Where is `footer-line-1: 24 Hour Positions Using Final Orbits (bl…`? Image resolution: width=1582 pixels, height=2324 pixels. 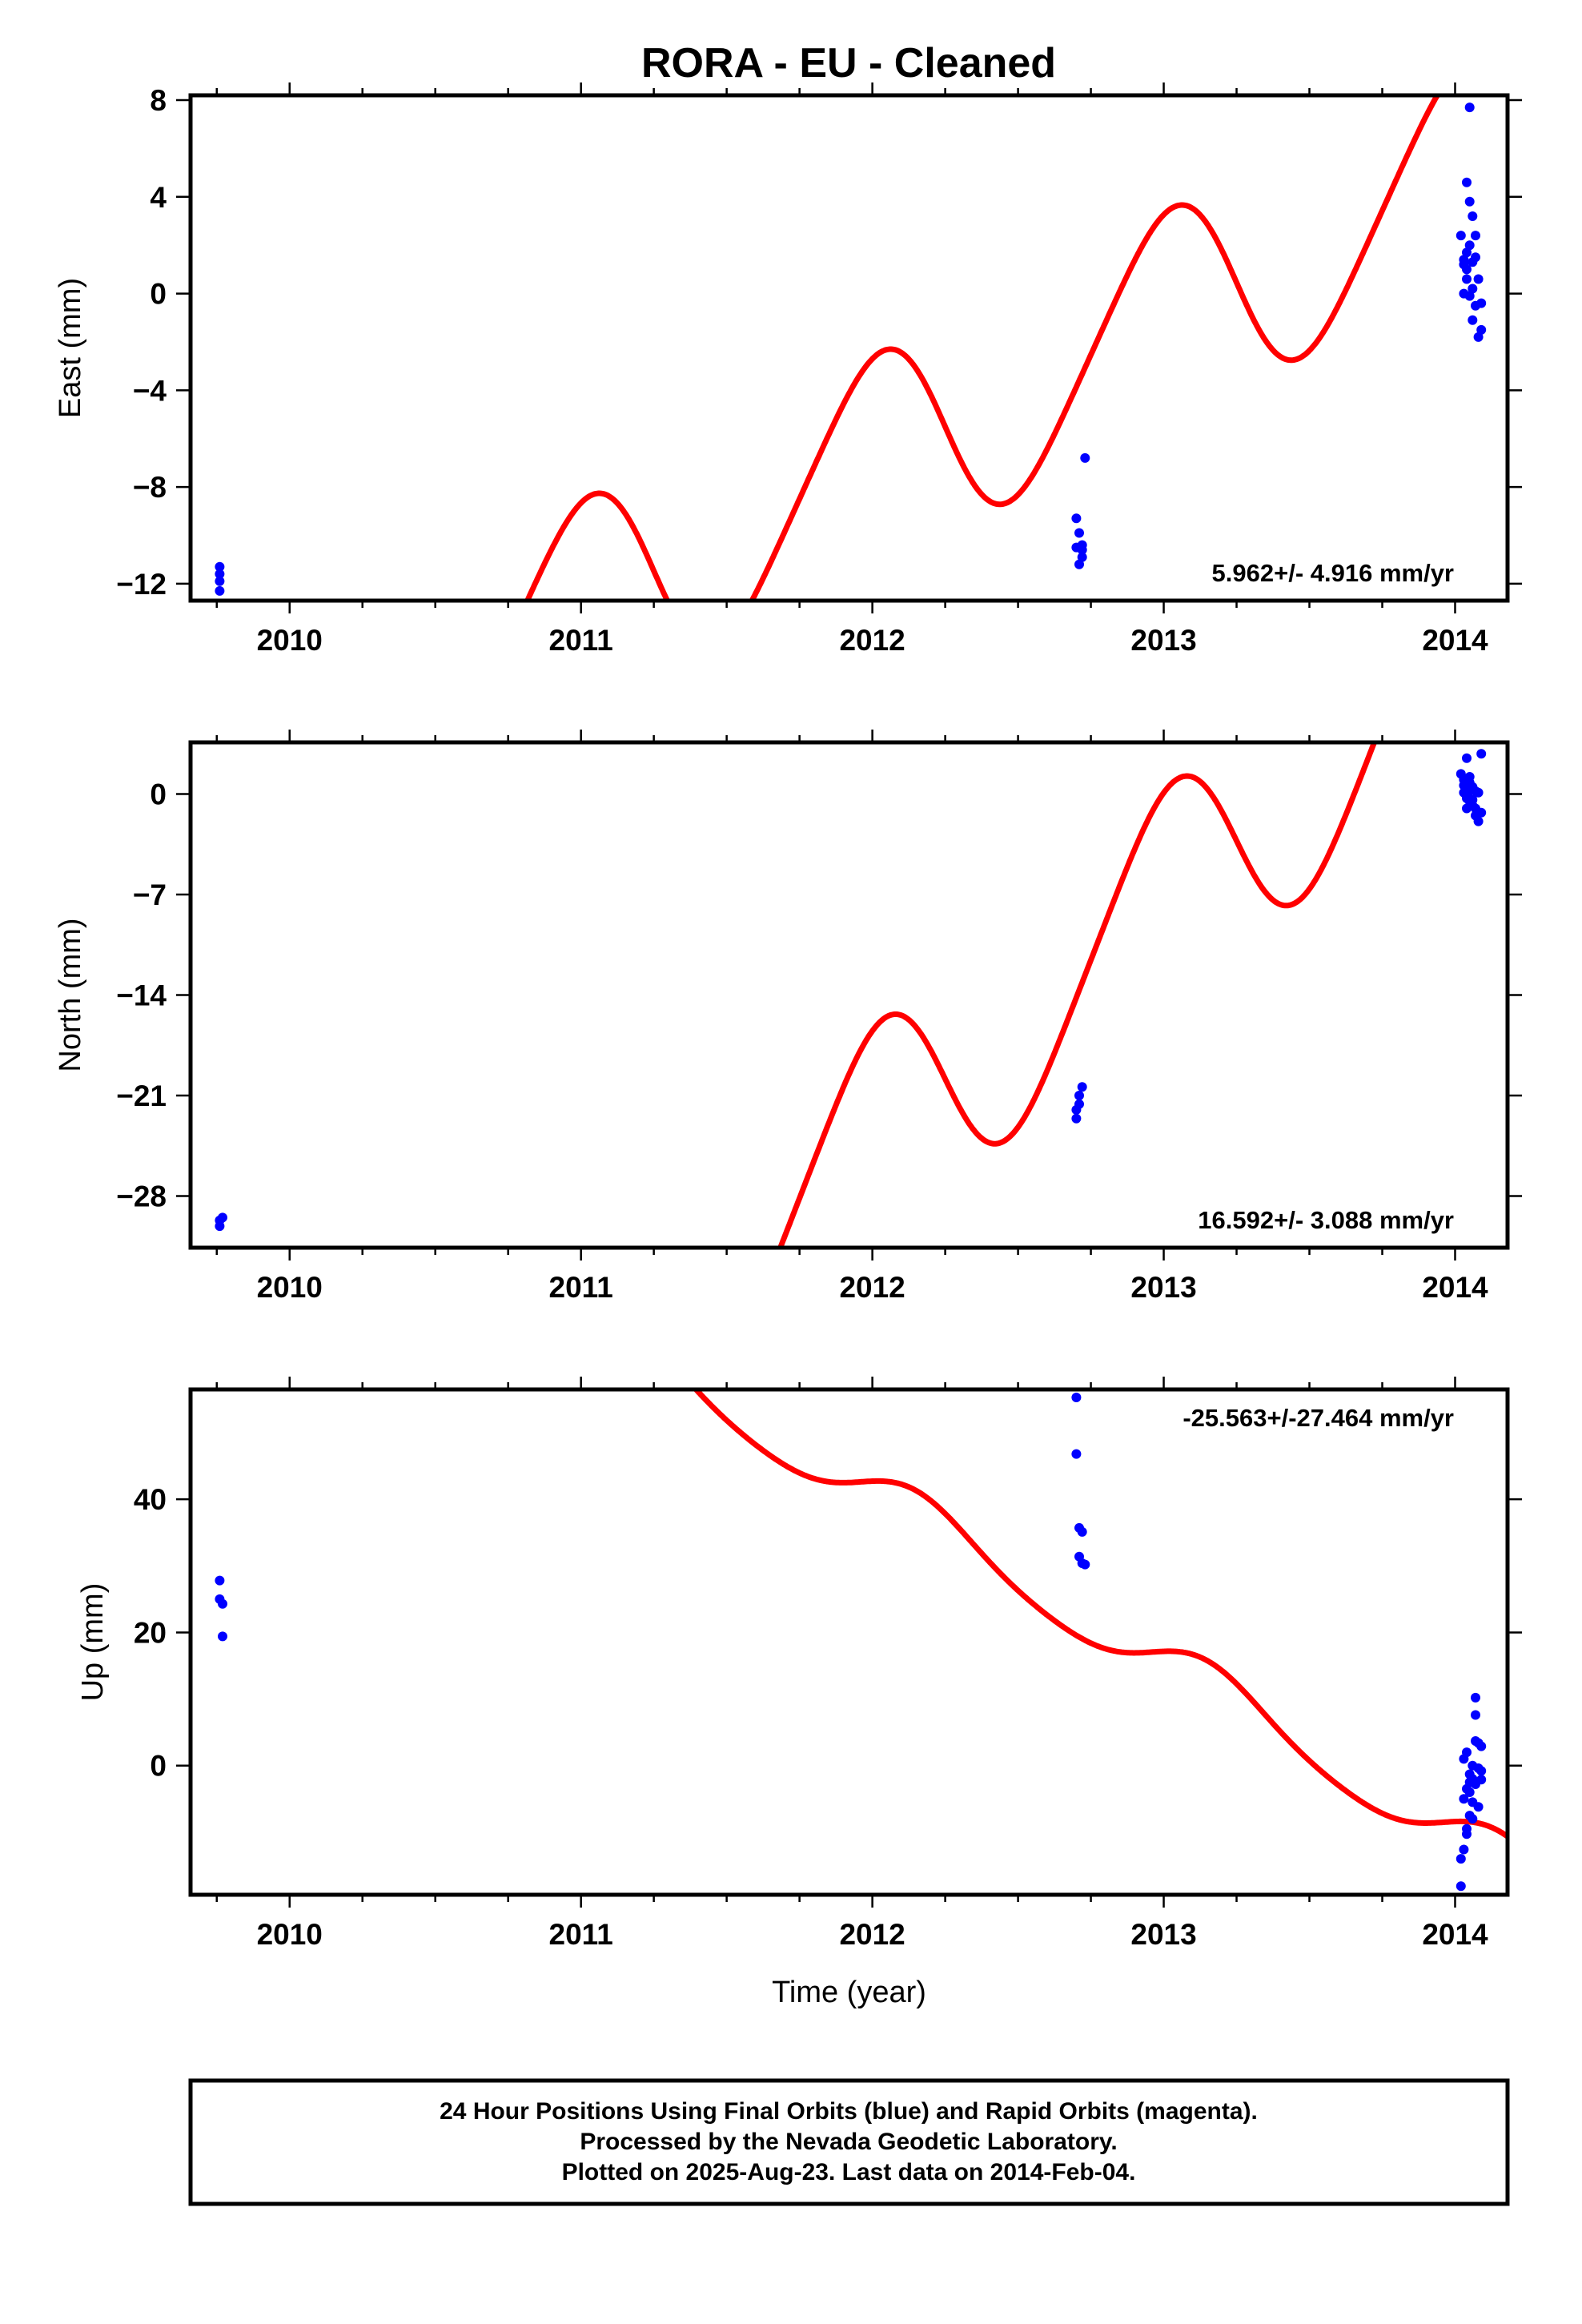
footer-line-1: 24 Hour Positions Using Final Orbits (bl… is located at coordinates (849, 2111).